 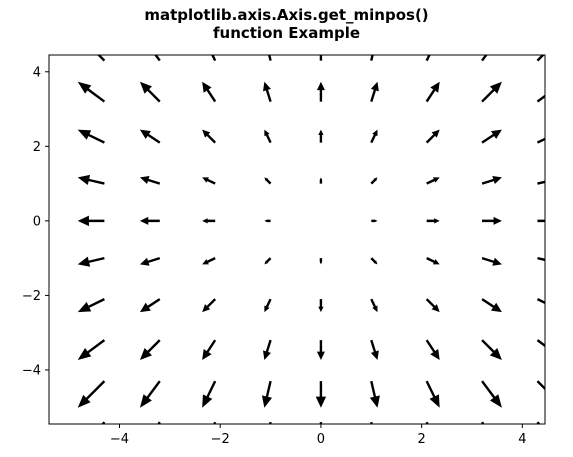 What do you see at coordinates (37, 72) in the screenshot?
I see `y-tick-label: 4` at bounding box center [37, 72].